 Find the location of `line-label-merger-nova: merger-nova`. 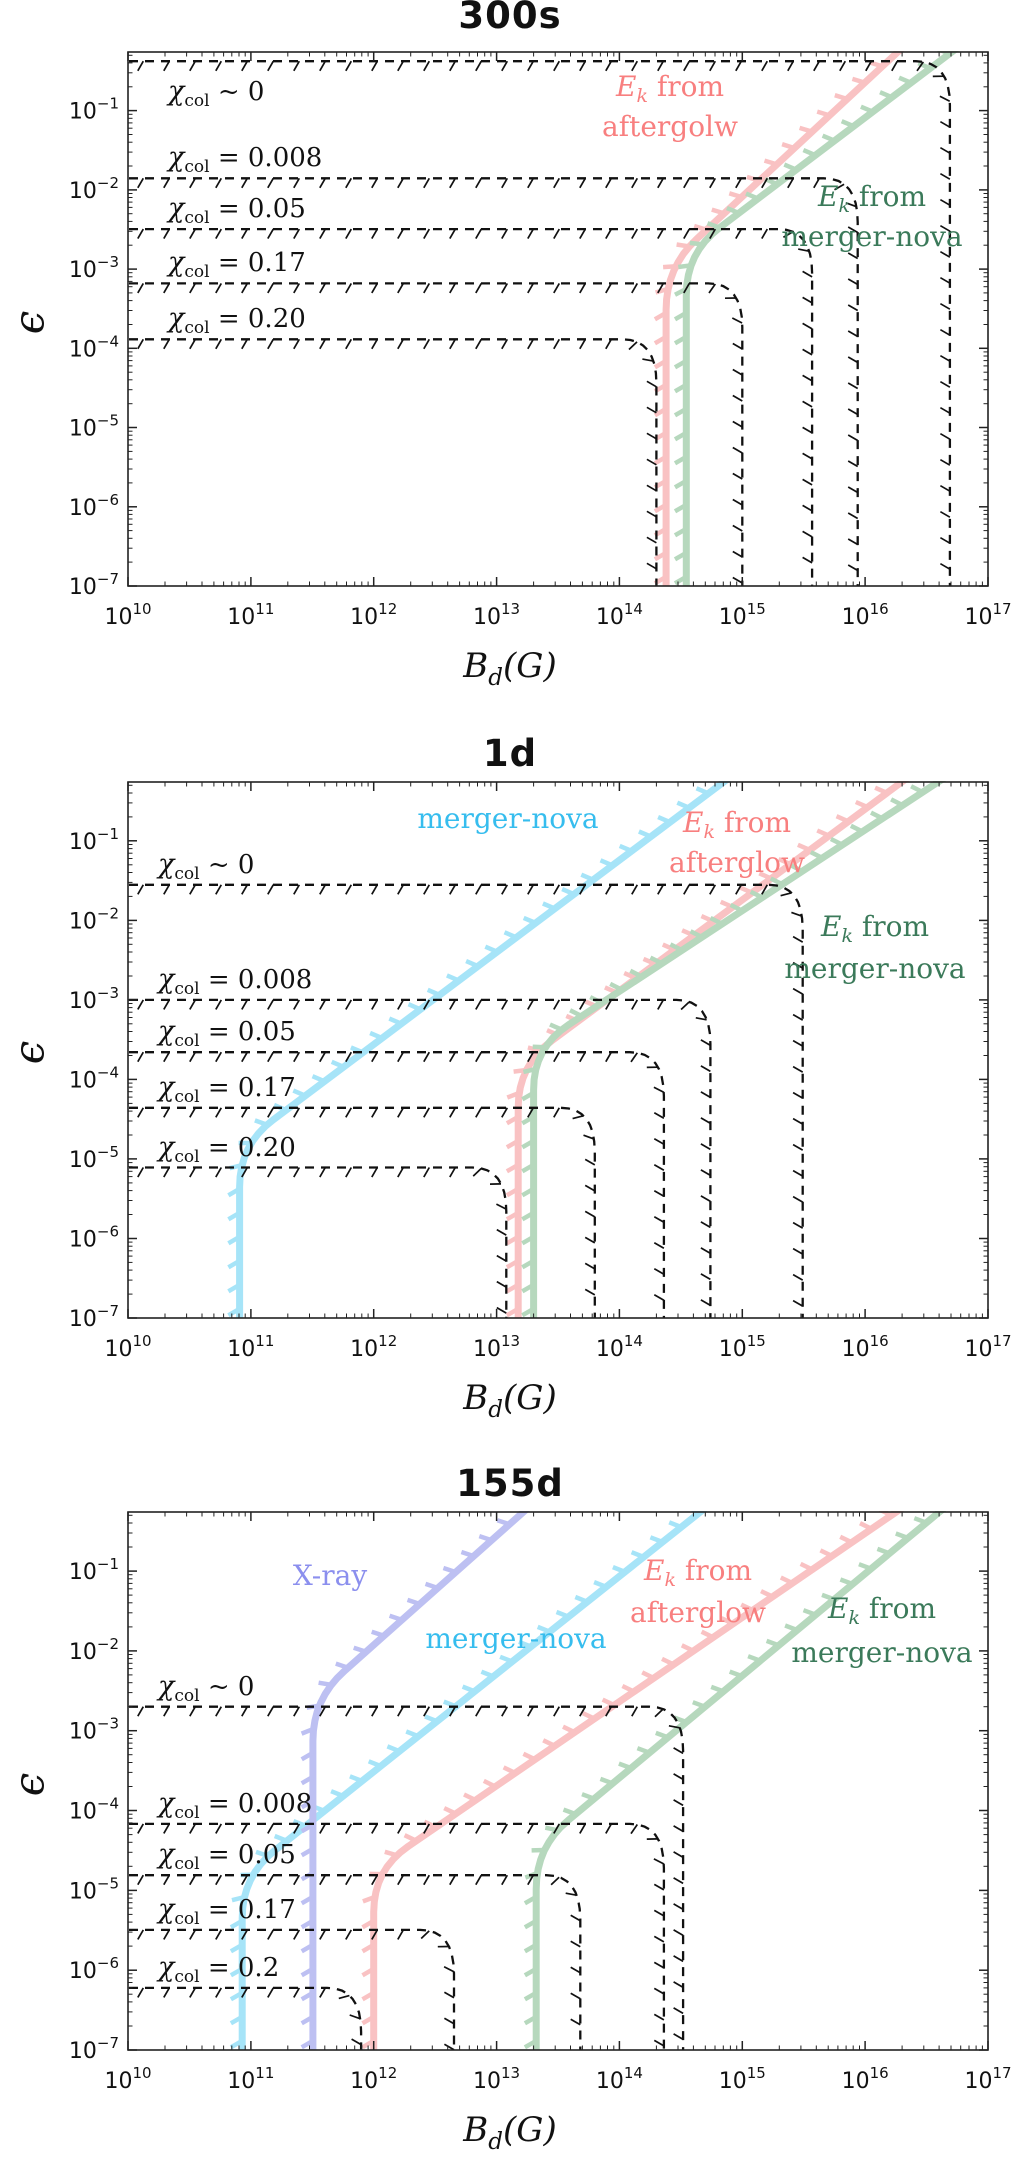

line-label-merger-nova: merger-nova is located at coordinates (515, 1638).